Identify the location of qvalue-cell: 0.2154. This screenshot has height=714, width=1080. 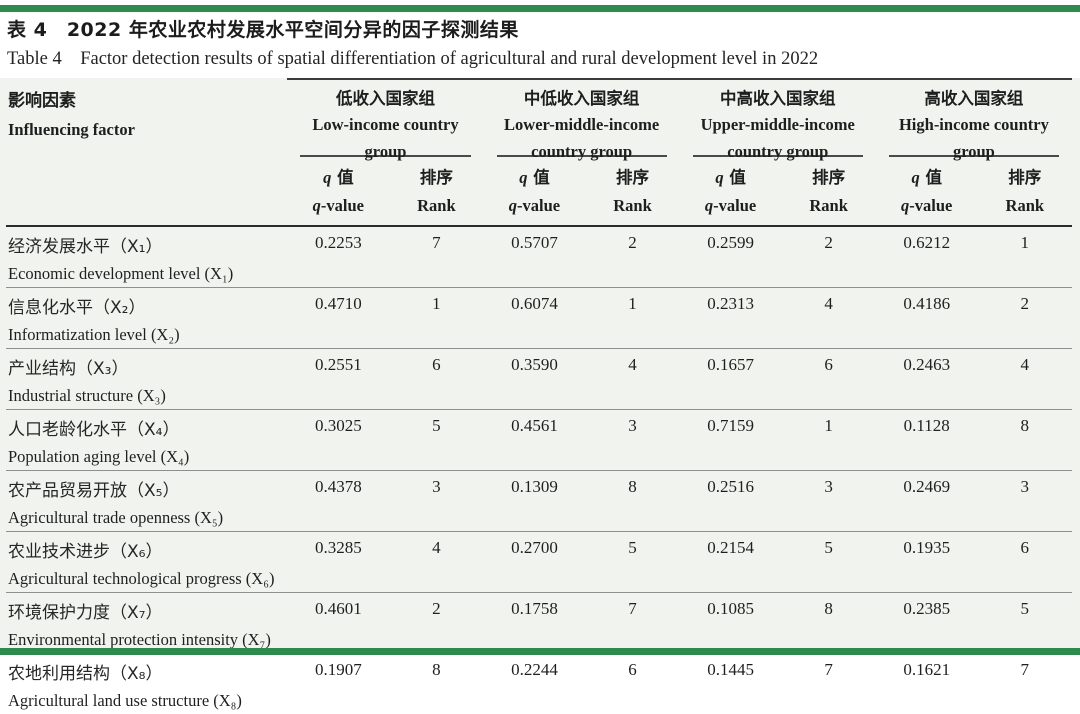
(731, 562).